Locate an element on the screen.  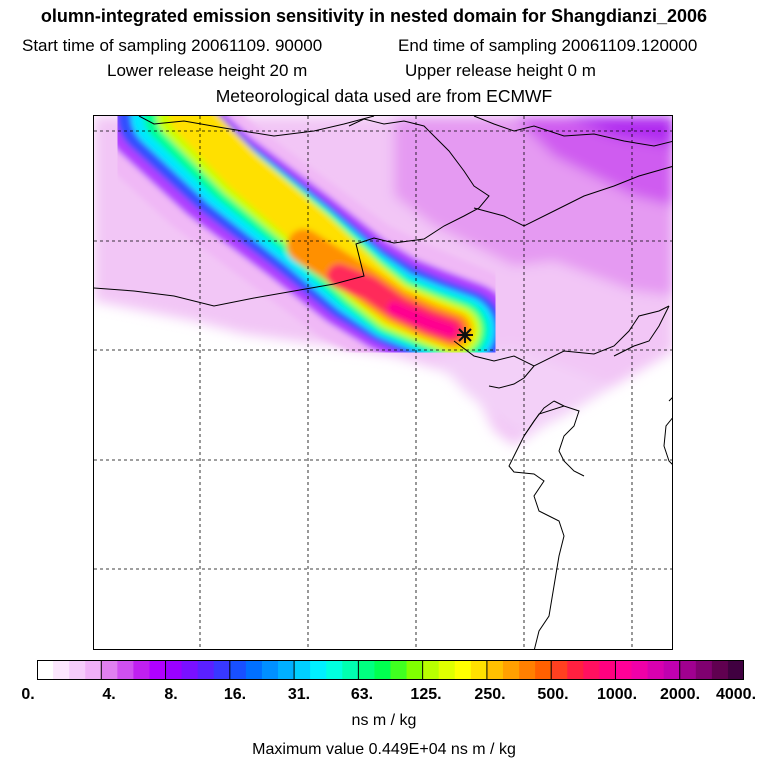
maximum-value: Maximum value 0.449E+04 ns m / kg is located at coordinates (384, 749).